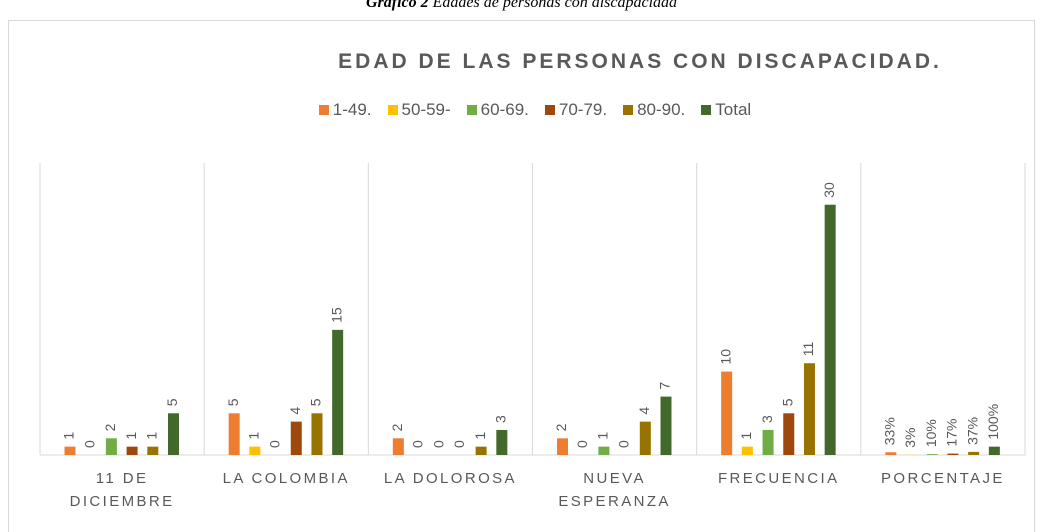 This screenshot has height=532, width=1043. What do you see at coordinates (808, 348) in the screenshot?
I see `data-label: 11` at bounding box center [808, 348].